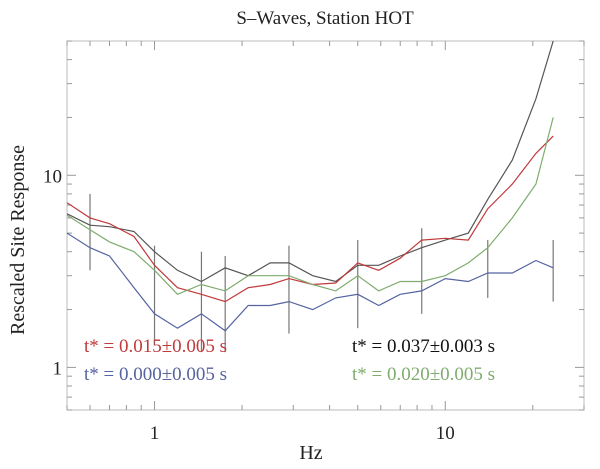 The height and width of the screenshot is (469, 600). Describe the element at coordinates (445, 433) in the screenshot. I see `x-tick-label: 10` at that location.